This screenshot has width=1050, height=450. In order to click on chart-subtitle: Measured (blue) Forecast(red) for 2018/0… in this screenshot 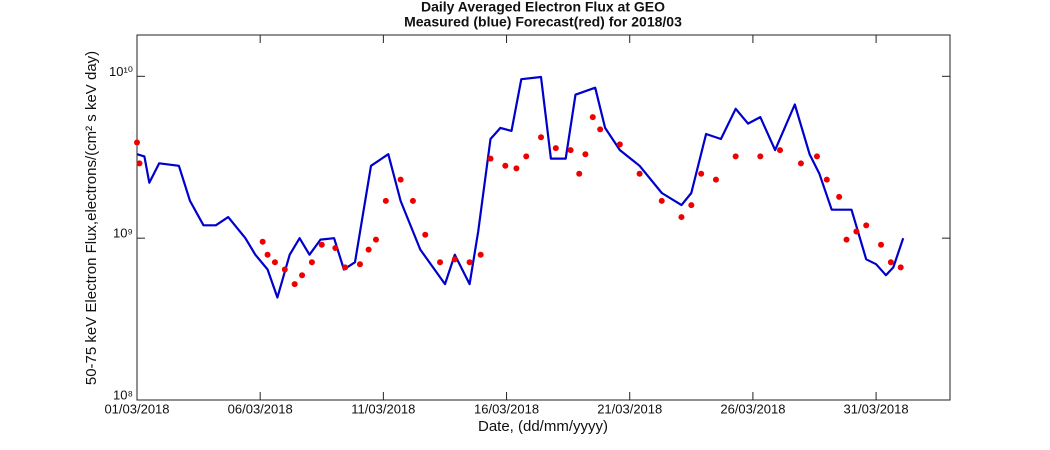, I will do `click(543, 22)`.